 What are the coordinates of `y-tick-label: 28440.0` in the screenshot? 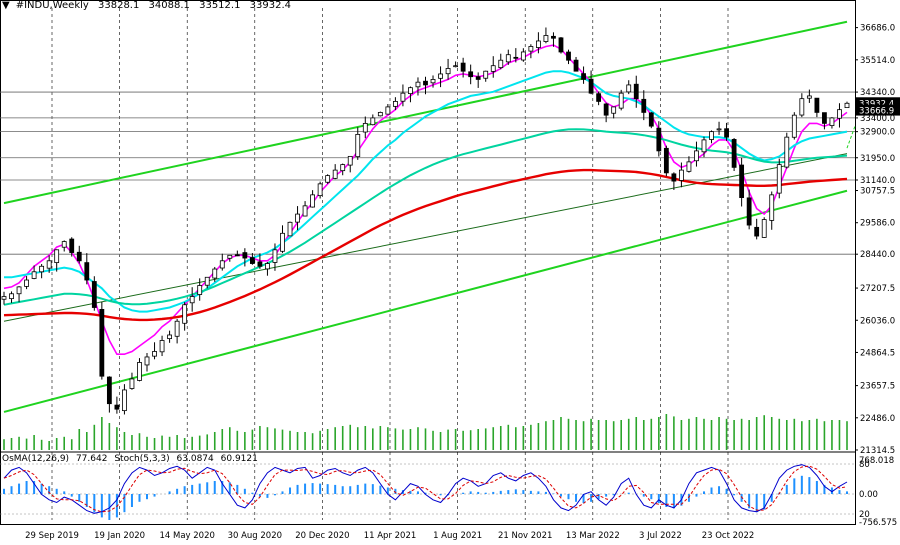 It's located at (877, 255).